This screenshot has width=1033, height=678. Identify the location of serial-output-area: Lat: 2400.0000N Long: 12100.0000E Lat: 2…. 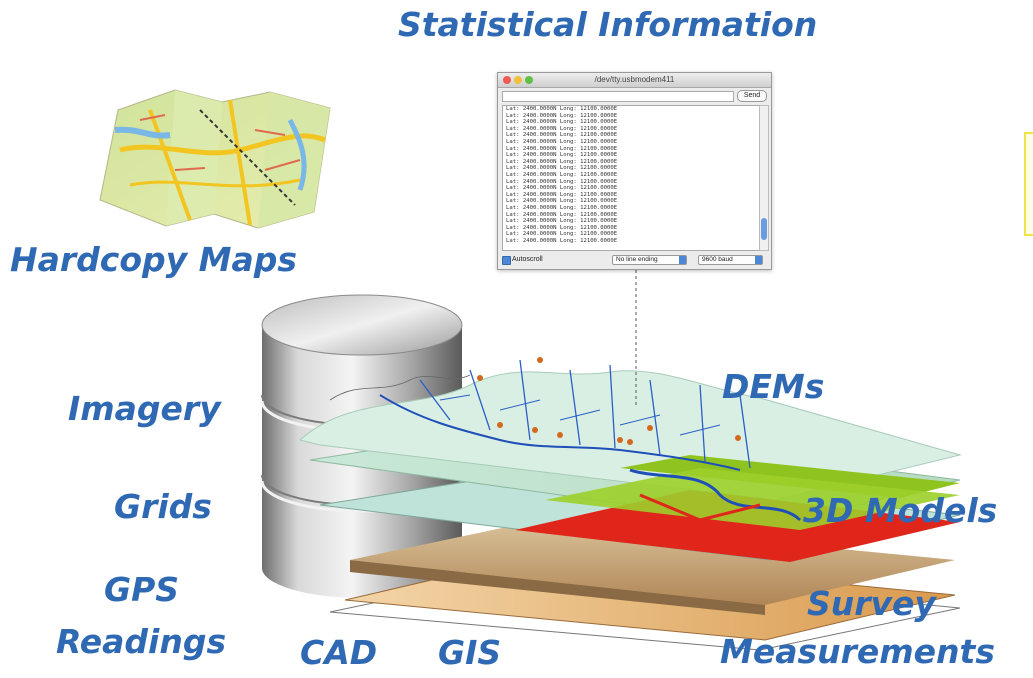
(631, 178).